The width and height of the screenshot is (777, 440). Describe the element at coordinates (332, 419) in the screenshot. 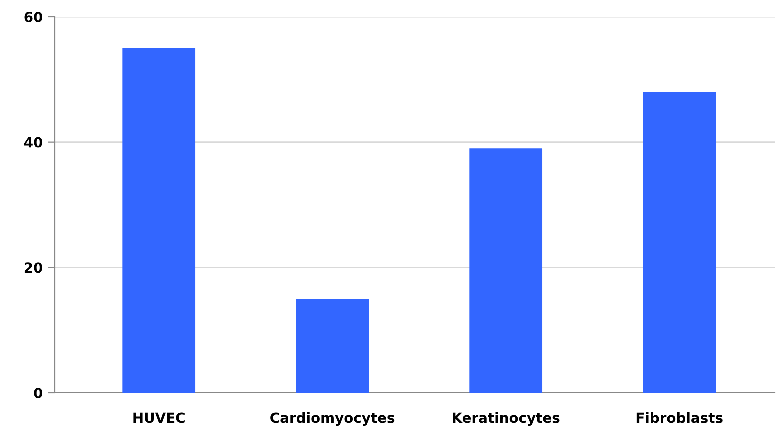

I see `x-tick-label: Cardiomyocytes` at that location.